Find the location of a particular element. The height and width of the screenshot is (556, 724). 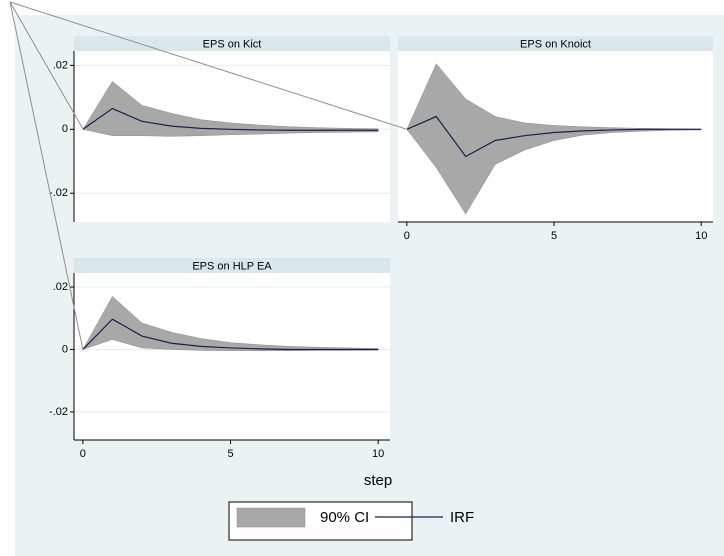

legend-swatch is located at coordinates (271, 517).